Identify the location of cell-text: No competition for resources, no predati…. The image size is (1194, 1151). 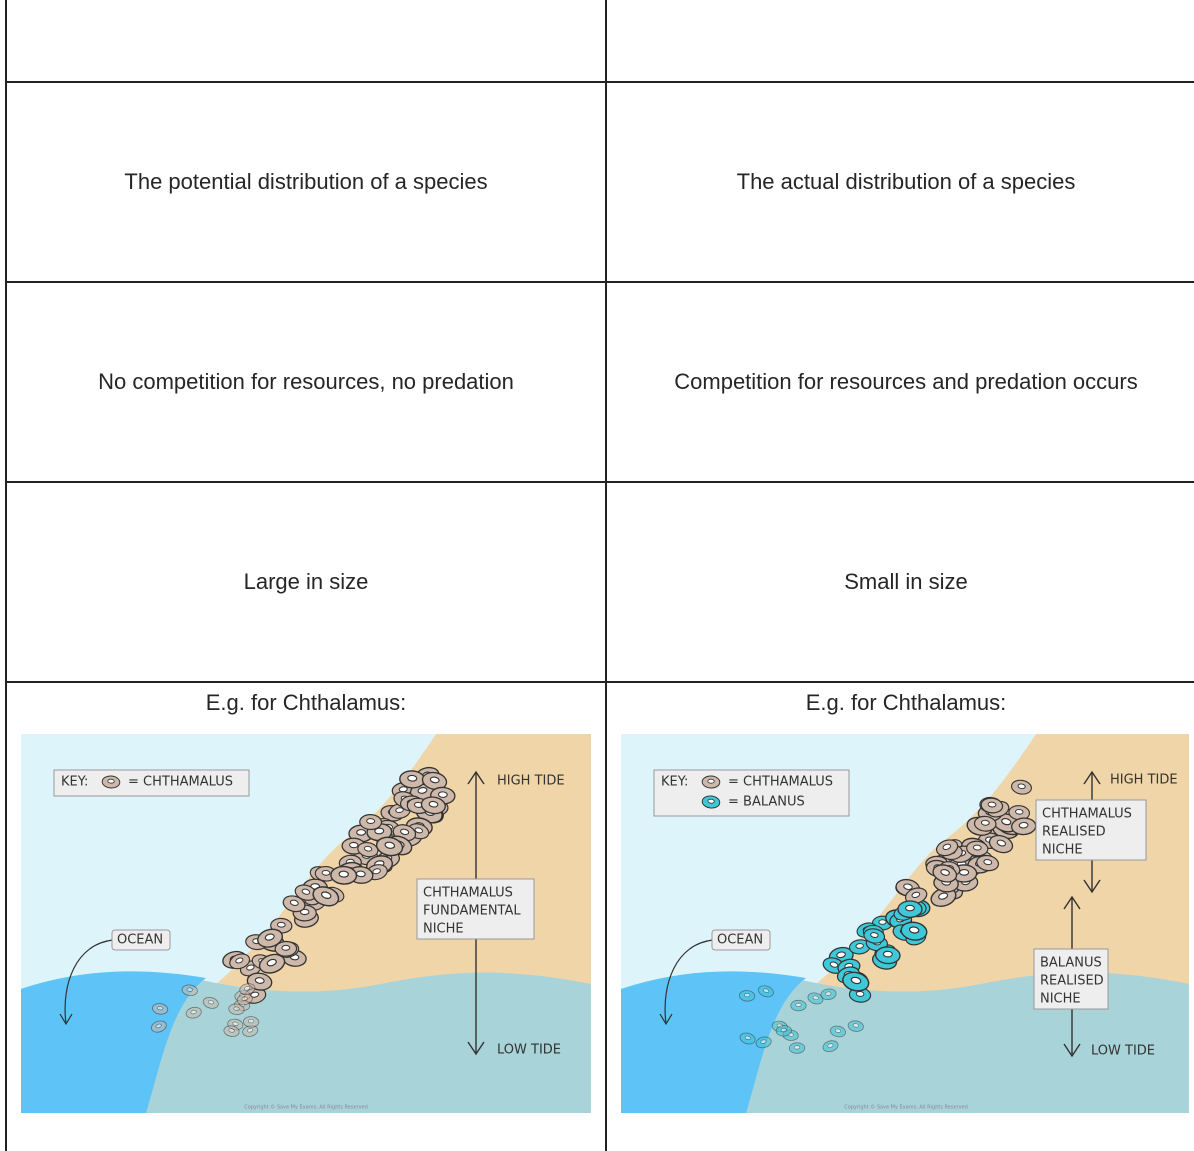
(306, 381).